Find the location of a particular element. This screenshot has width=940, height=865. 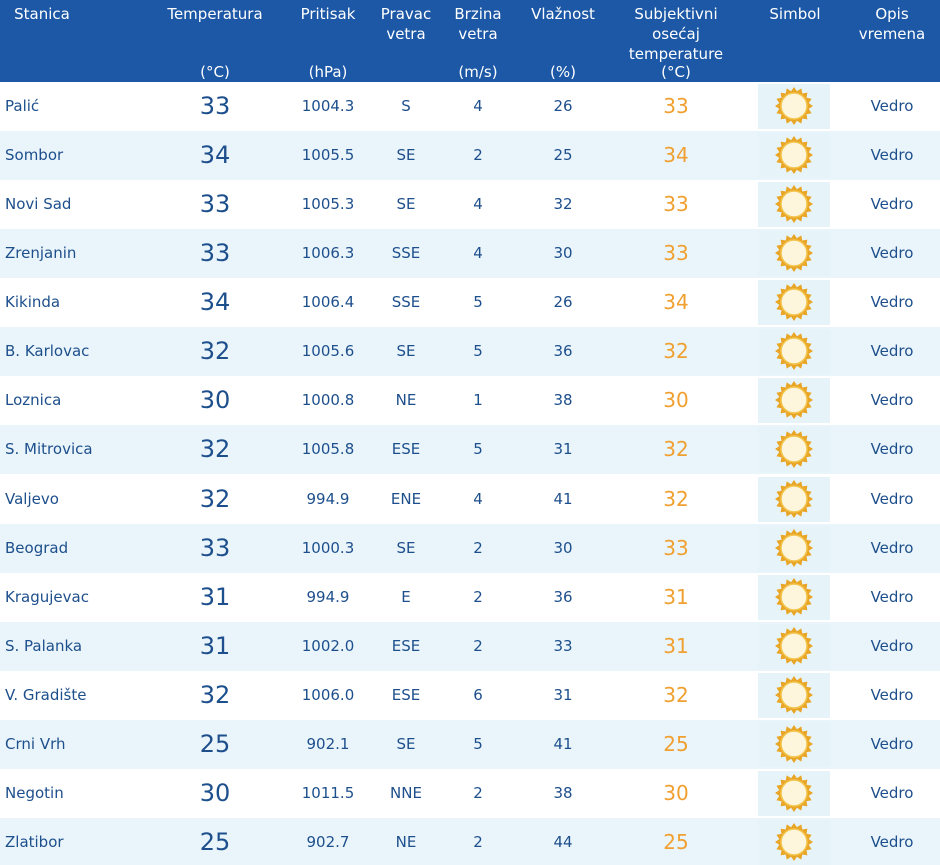

pressure: 1005.3 is located at coordinates (328, 204).